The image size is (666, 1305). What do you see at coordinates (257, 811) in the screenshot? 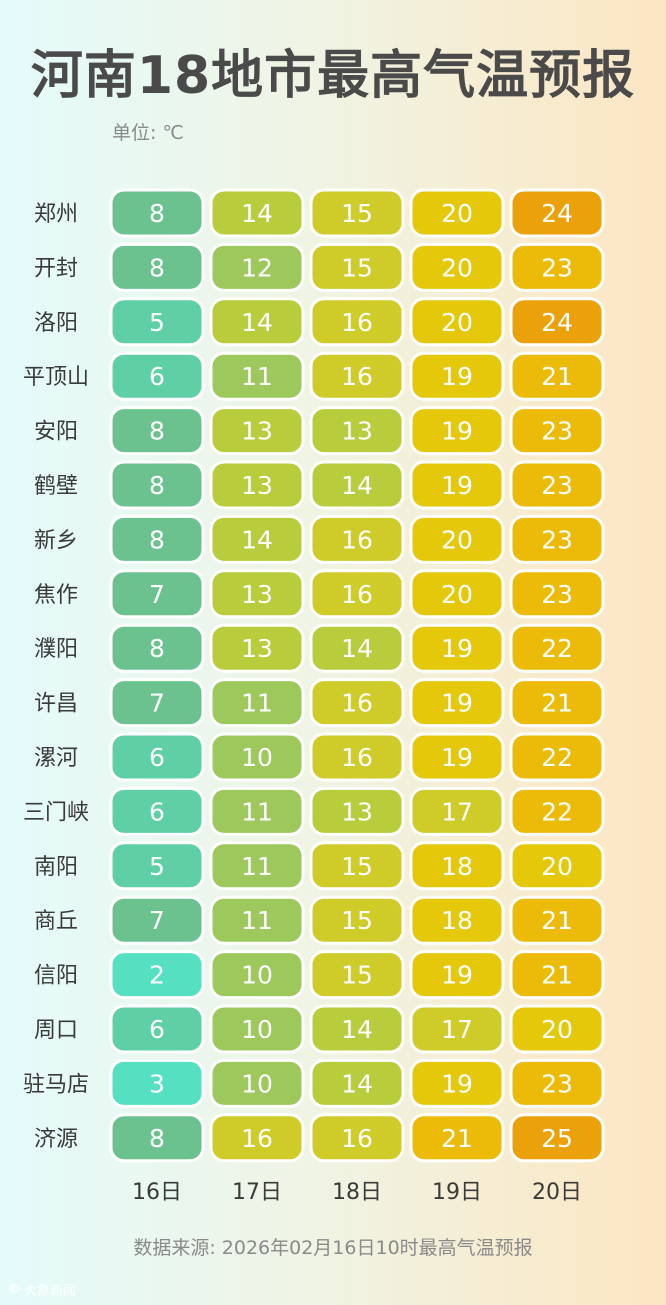
I see `cell-value-11-1: 11` at bounding box center [257, 811].